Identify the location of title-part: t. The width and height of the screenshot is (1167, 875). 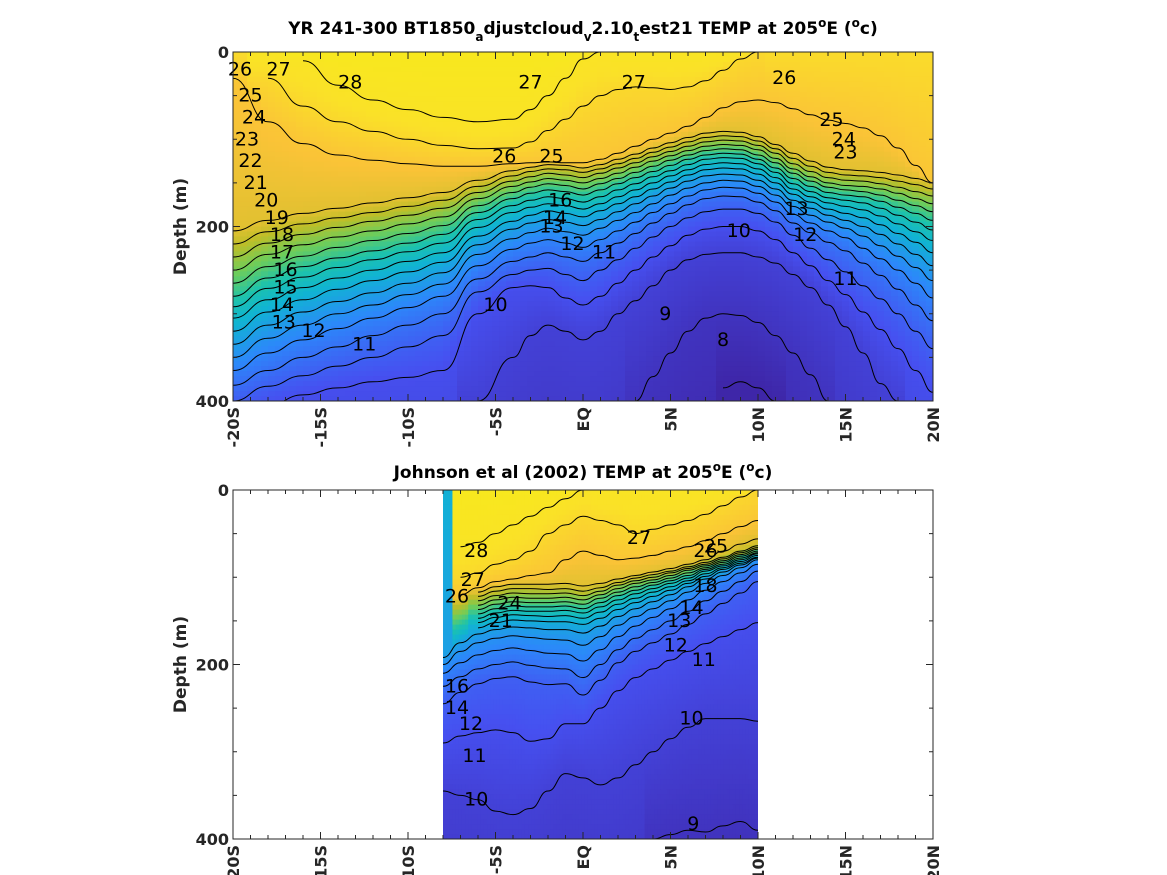
(636, 37).